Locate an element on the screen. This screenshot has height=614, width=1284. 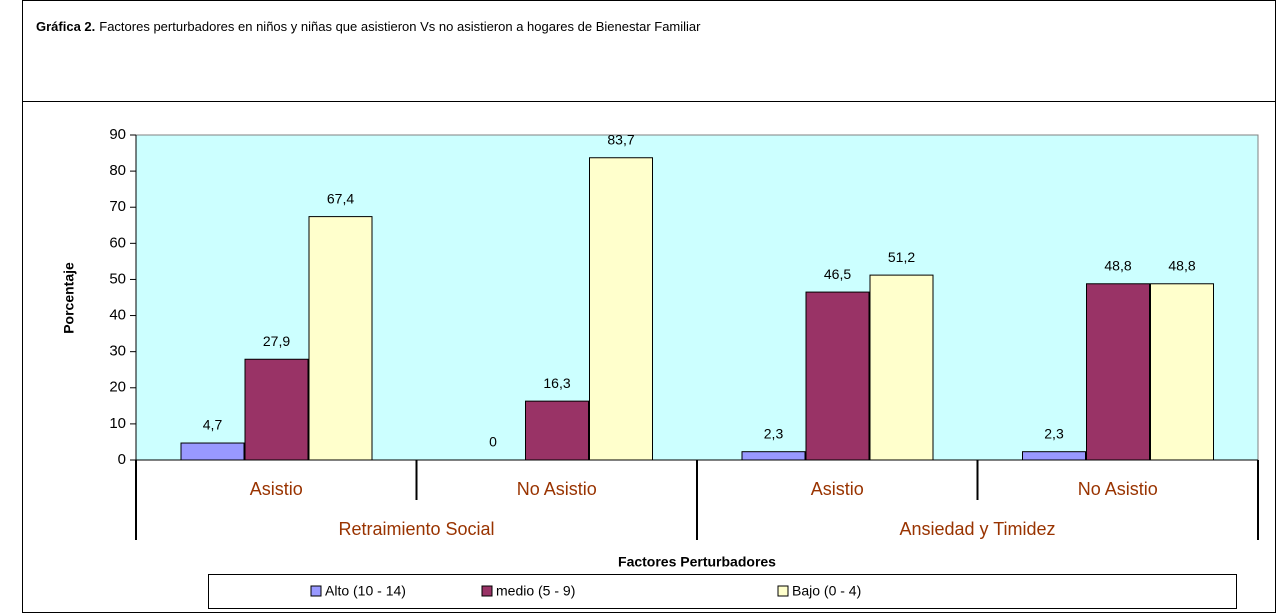
y-tick-label: 70 is located at coordinates (117, 206).